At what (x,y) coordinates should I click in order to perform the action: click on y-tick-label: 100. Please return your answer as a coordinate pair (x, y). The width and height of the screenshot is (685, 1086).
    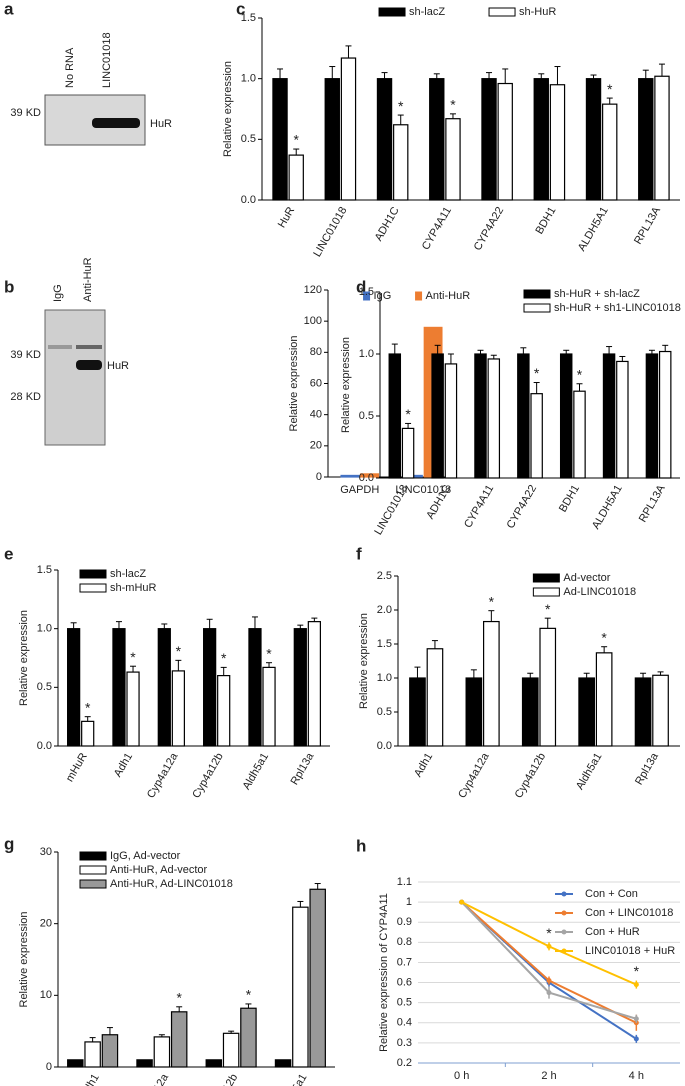
    Looking at the image, I should click on (313, 321).